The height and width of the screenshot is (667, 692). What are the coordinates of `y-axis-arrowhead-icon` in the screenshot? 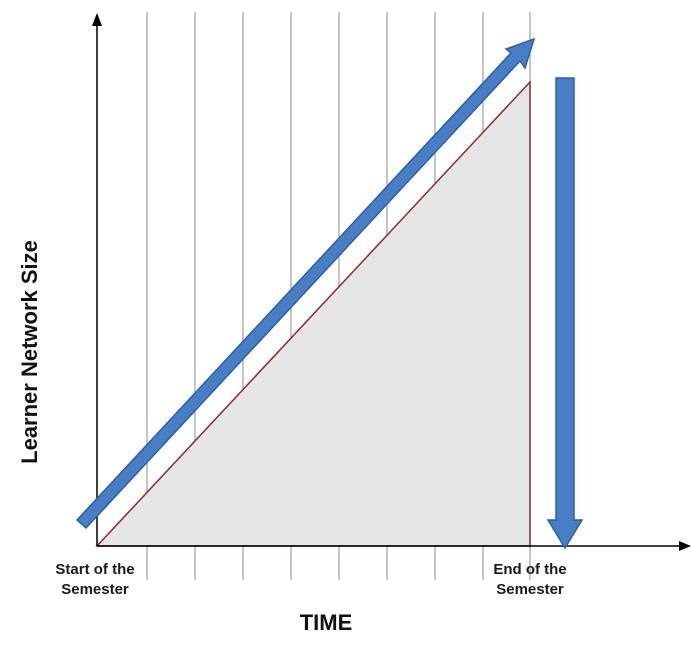 It's located at (97, 19).